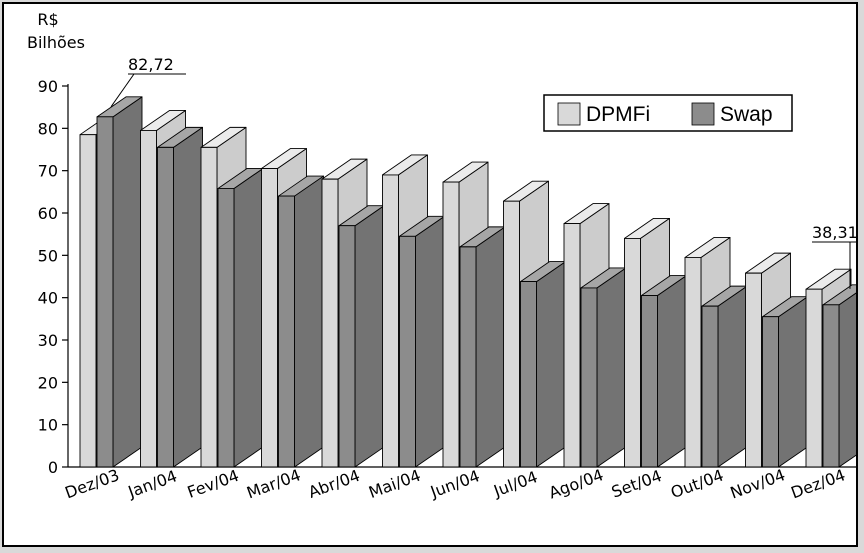  Describe the element at coordinates (576, 483) in the screenshot. I see `x-tick-label: Ago/04` at that location.